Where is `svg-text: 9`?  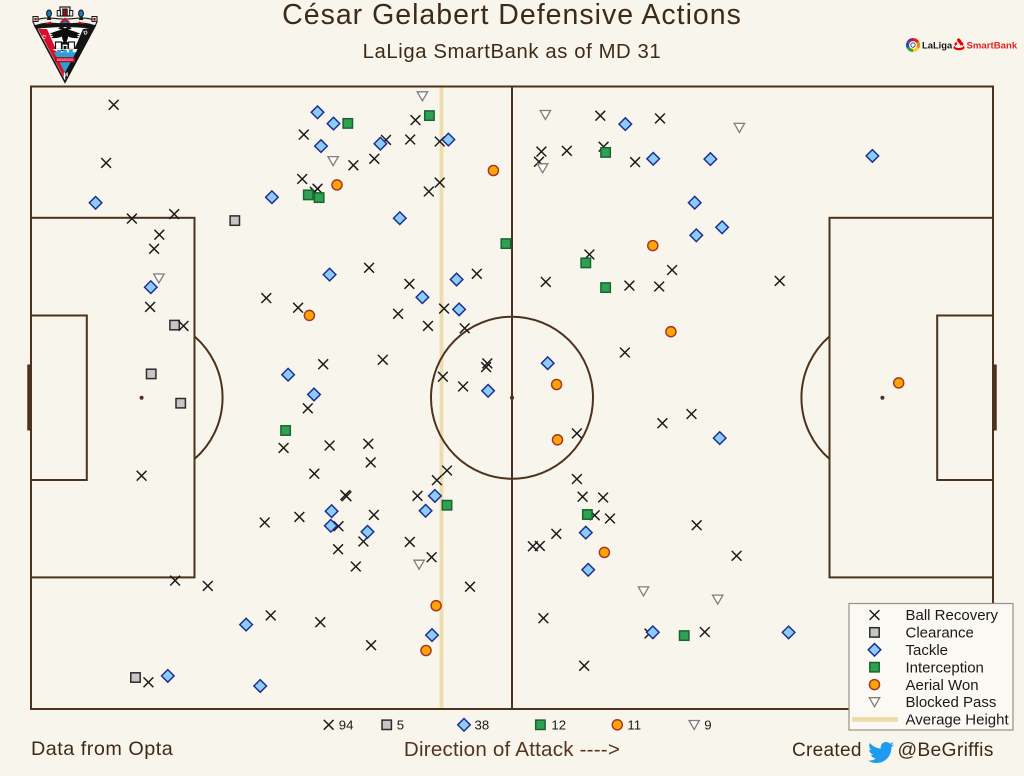
svg-text: 9 is located at coordinates (707, 725).